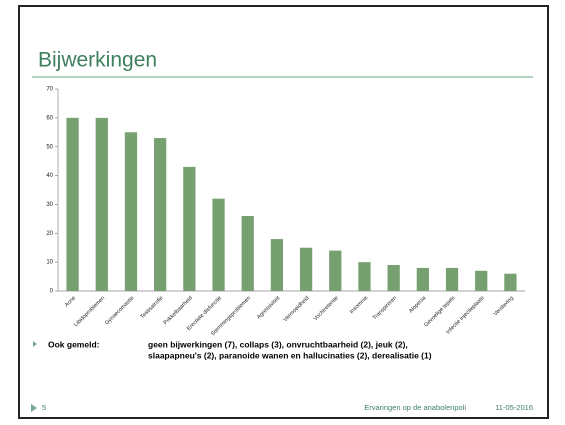 The height and width of the screenshot is (425, 565). I want to click on y-tick-label: 50, so click(49, 147).